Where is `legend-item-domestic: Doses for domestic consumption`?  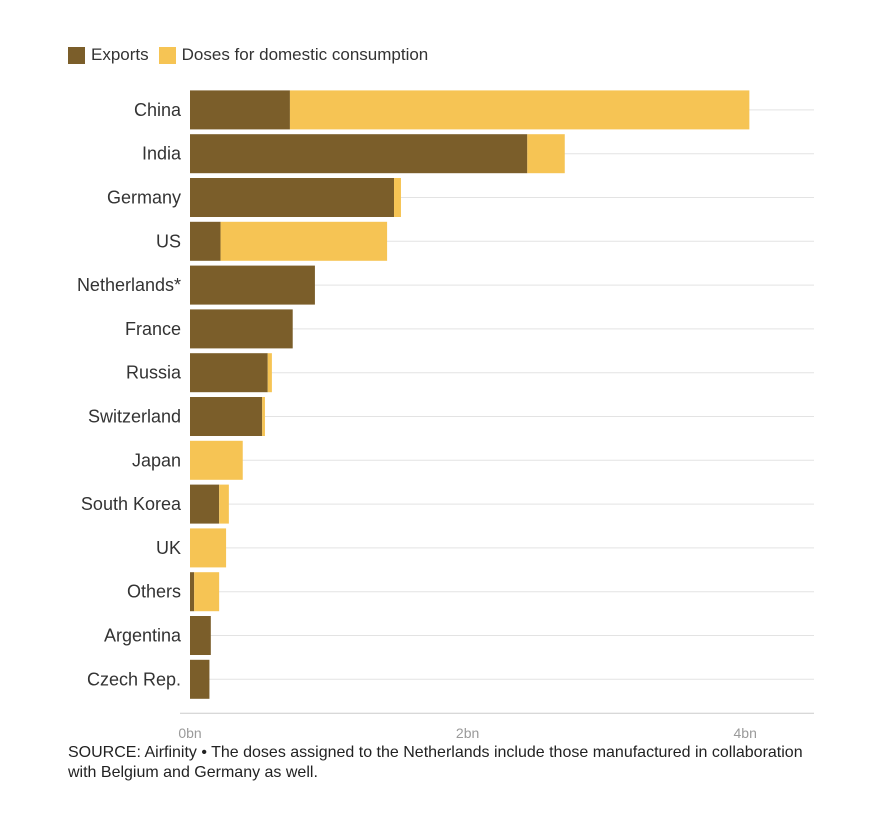
legend-item-domestic: Doses for domestic consumption is located at coordinates (293, 55).